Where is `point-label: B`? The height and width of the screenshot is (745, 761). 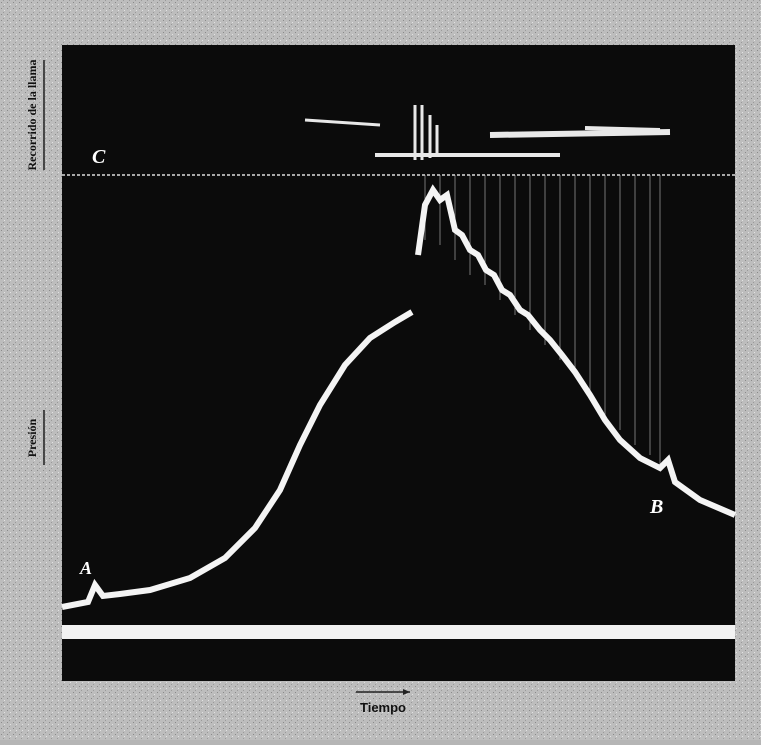
point-label: B is located at coordinates (656, 507).